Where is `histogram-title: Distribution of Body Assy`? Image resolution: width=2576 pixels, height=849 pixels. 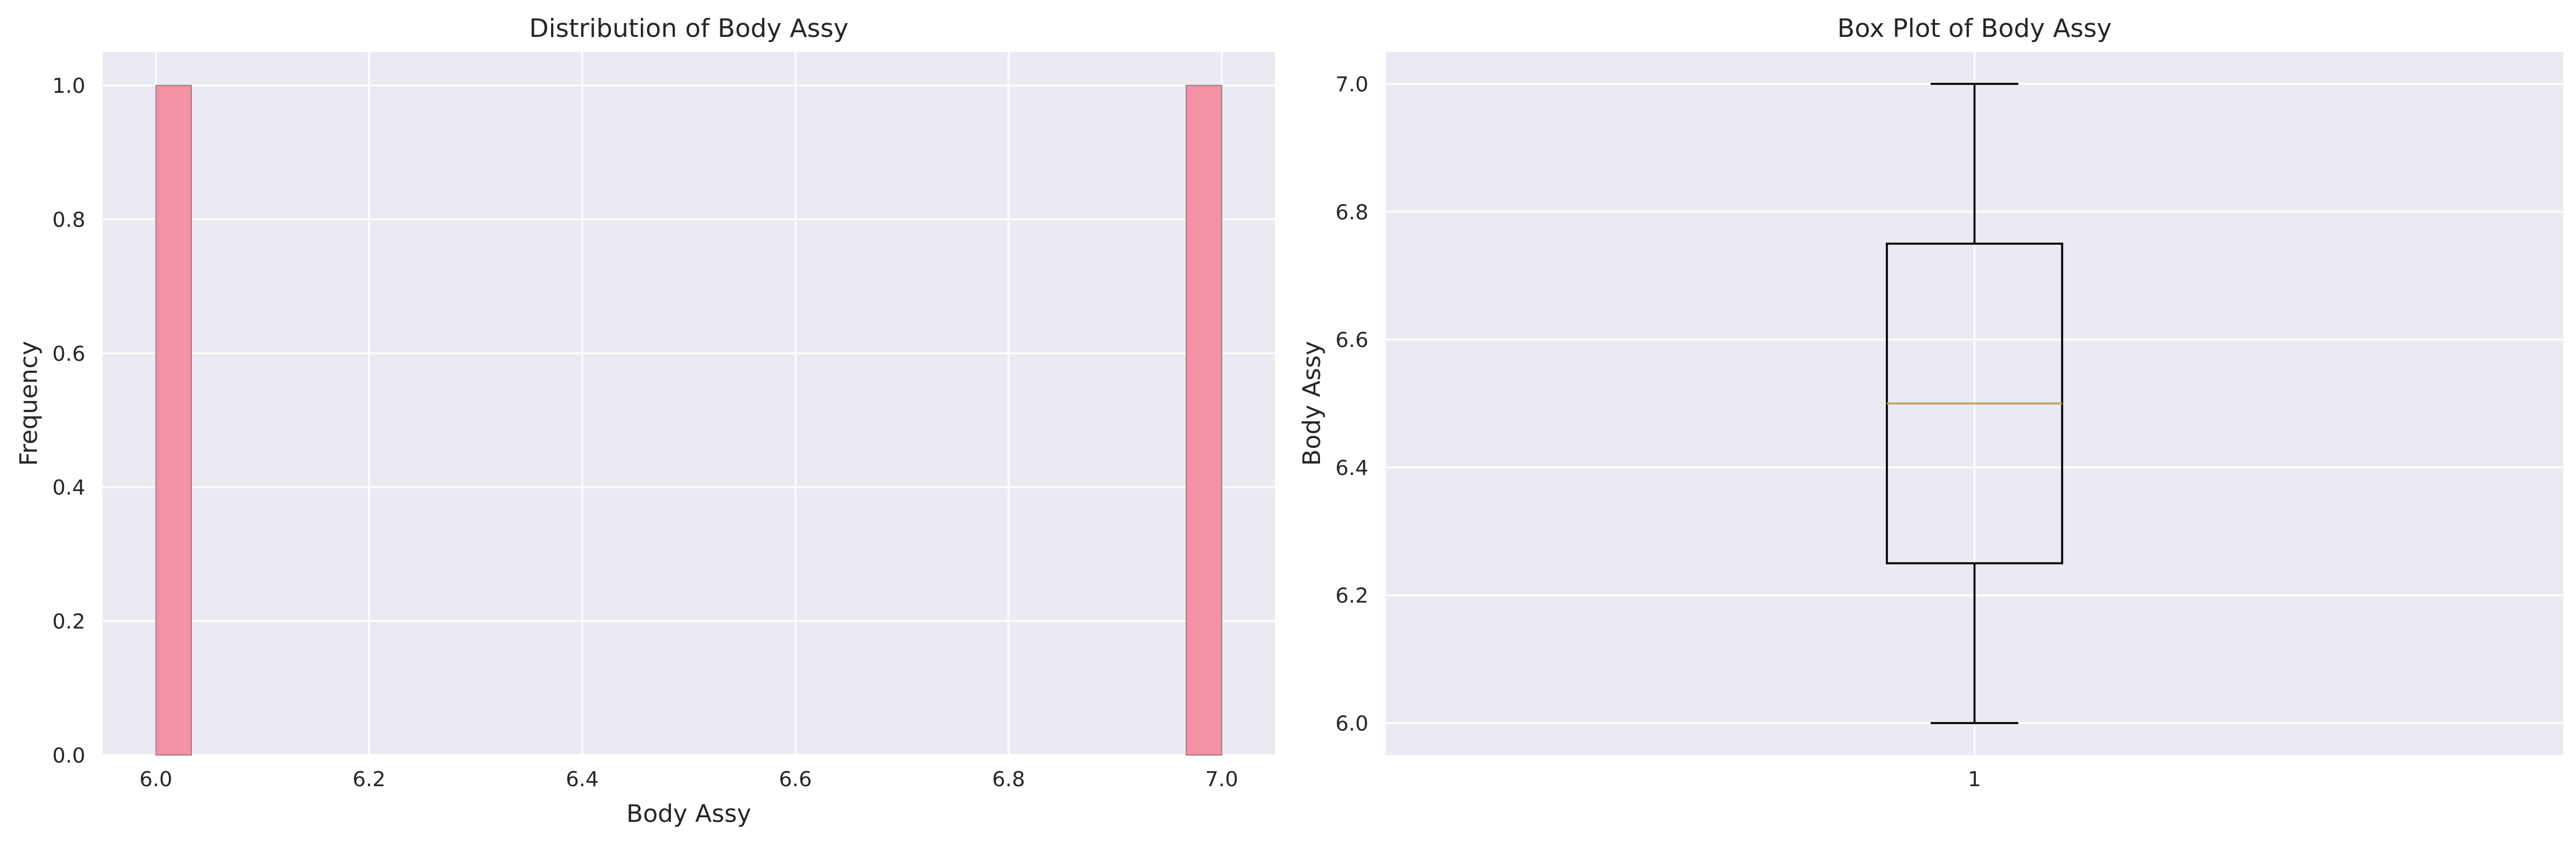 histogram-title: Distribution of Body Assy is located at coordinates (688, 29).